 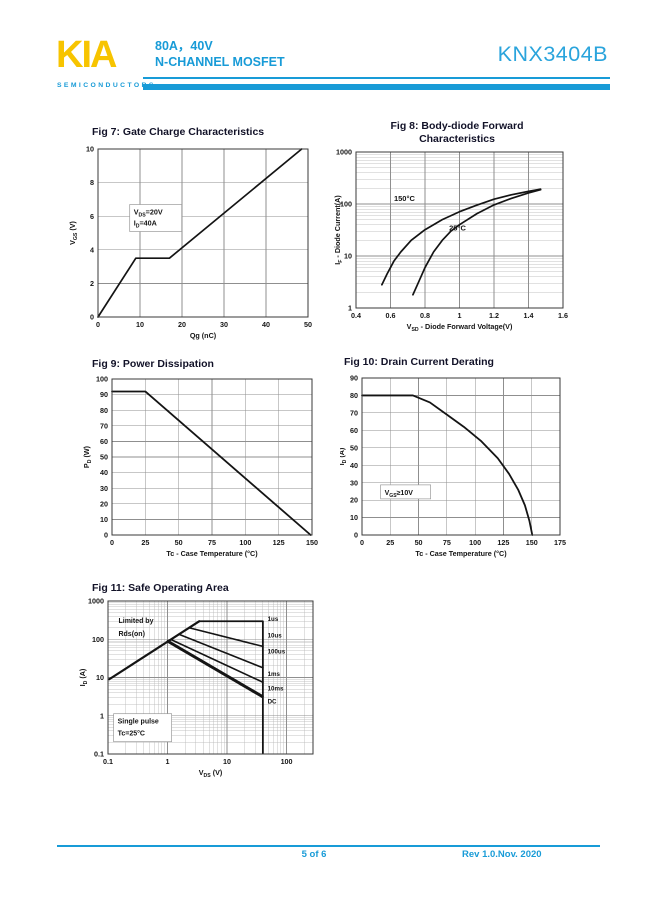 What do you see at coordinates (399, 494) in the screenshot?
I see `svg-text: VGS≥10V` at bounding box center [399, 494].